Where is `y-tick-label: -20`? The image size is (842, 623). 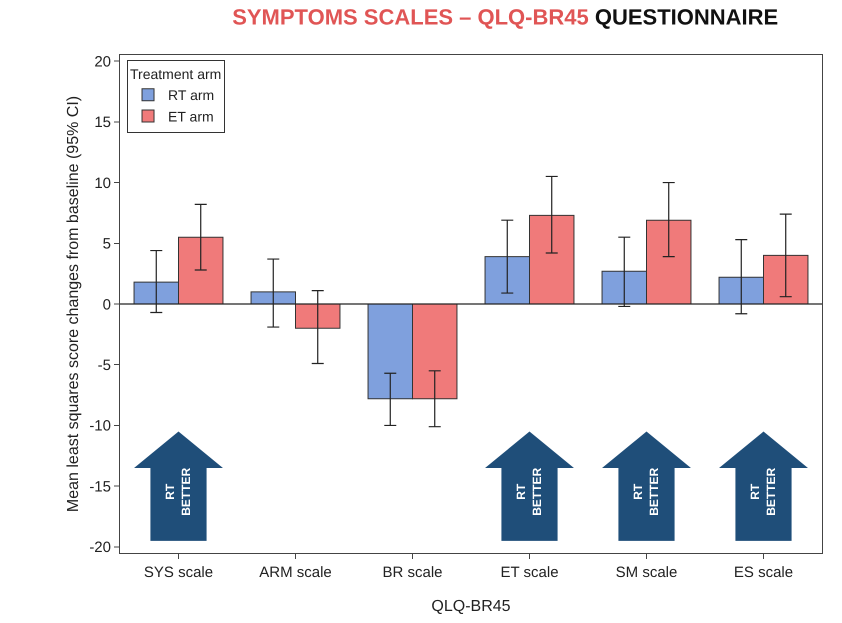
y-tick-label: -20 is located at coordinates (100, 547).